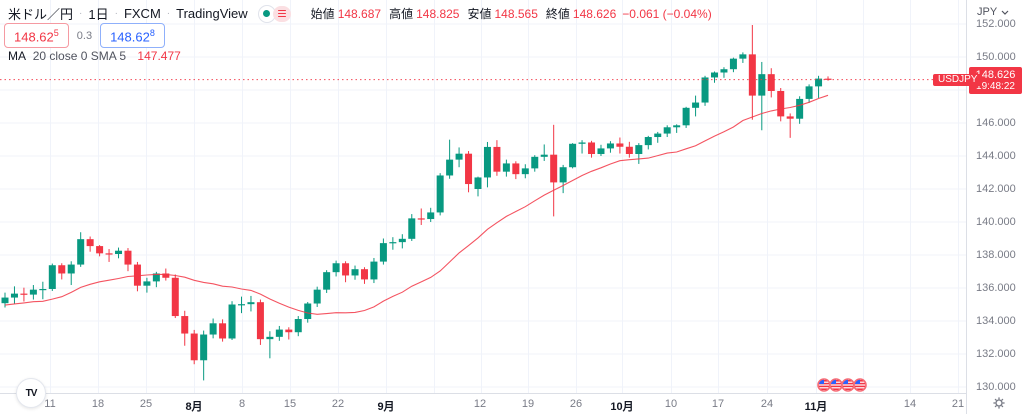  Describe the element at coordinates (212, 13) in the screenshot. I see `platform-label: TradingView` at that location.